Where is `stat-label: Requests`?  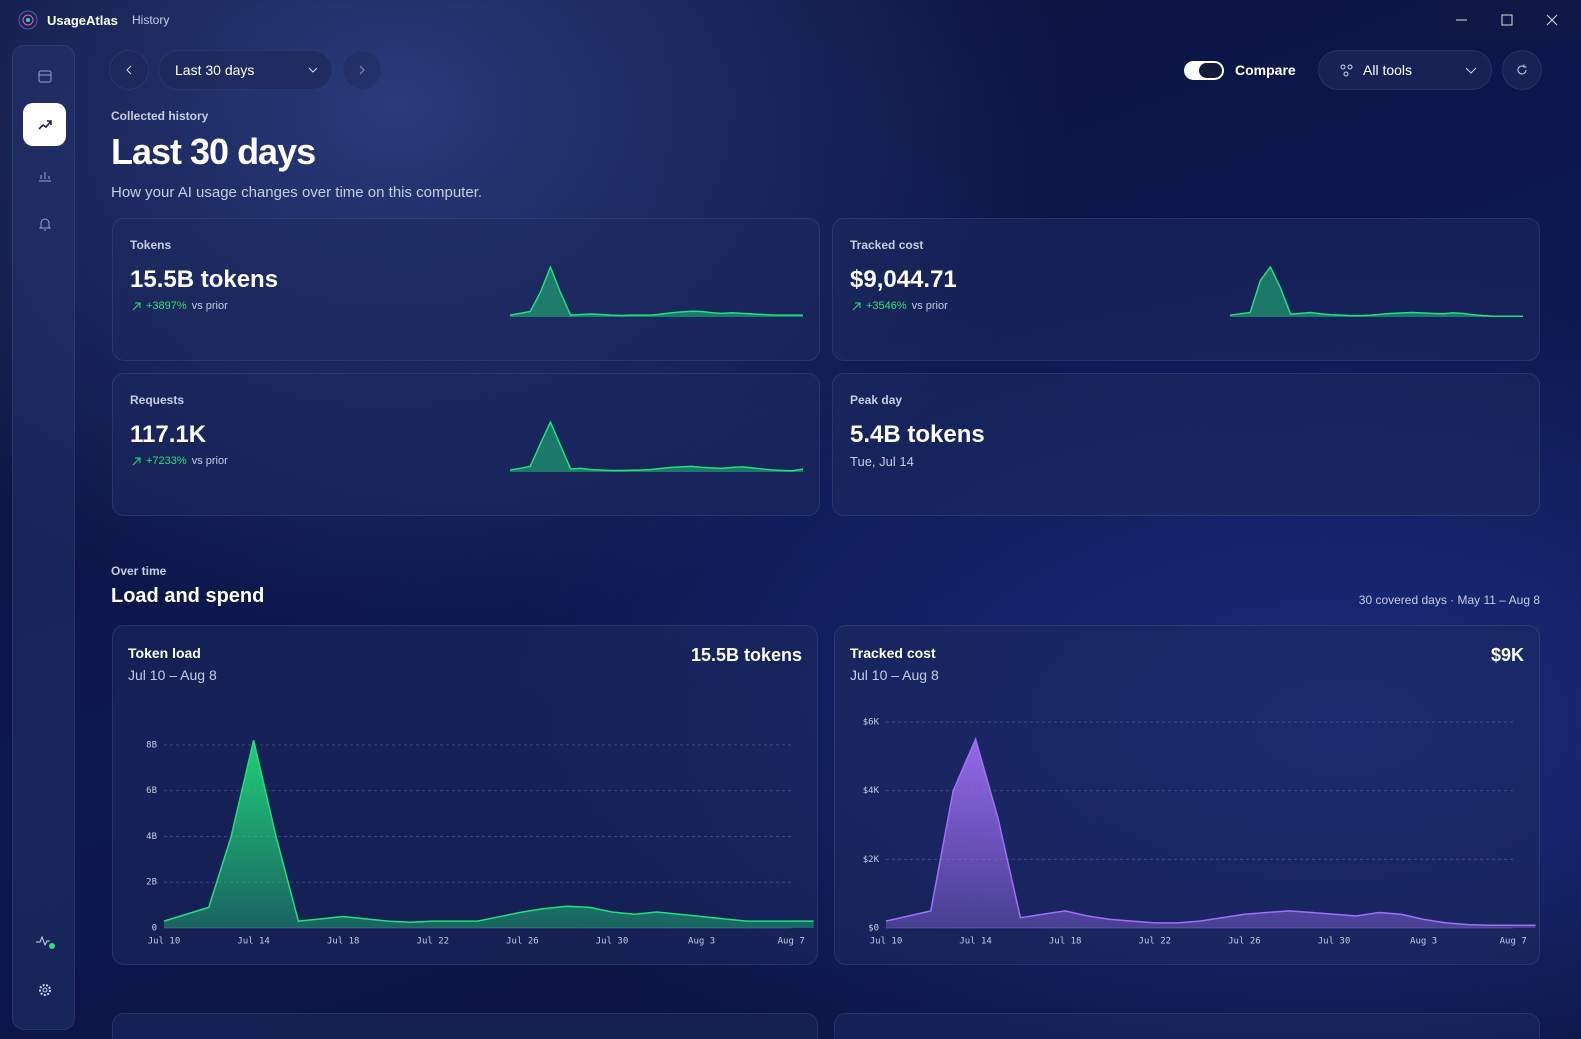
stat-label: Requests is located at coordinates (157, 400).